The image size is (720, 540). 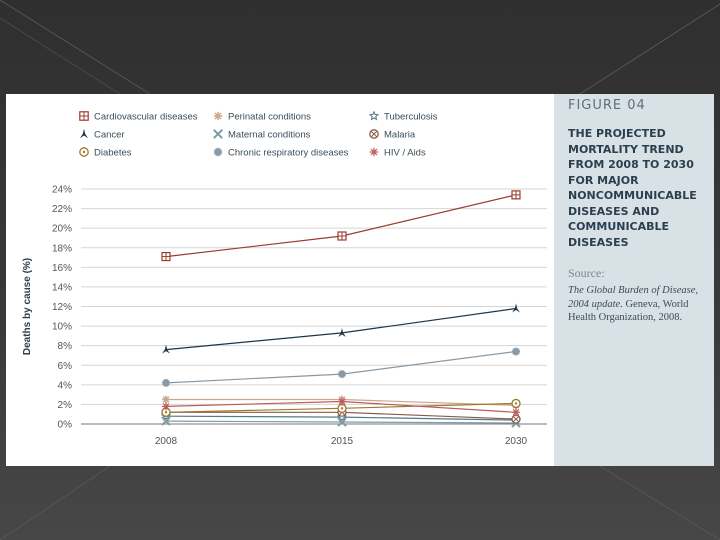 I want to click on legend-label: Perinatal conditions, so click(x=269, y=117).